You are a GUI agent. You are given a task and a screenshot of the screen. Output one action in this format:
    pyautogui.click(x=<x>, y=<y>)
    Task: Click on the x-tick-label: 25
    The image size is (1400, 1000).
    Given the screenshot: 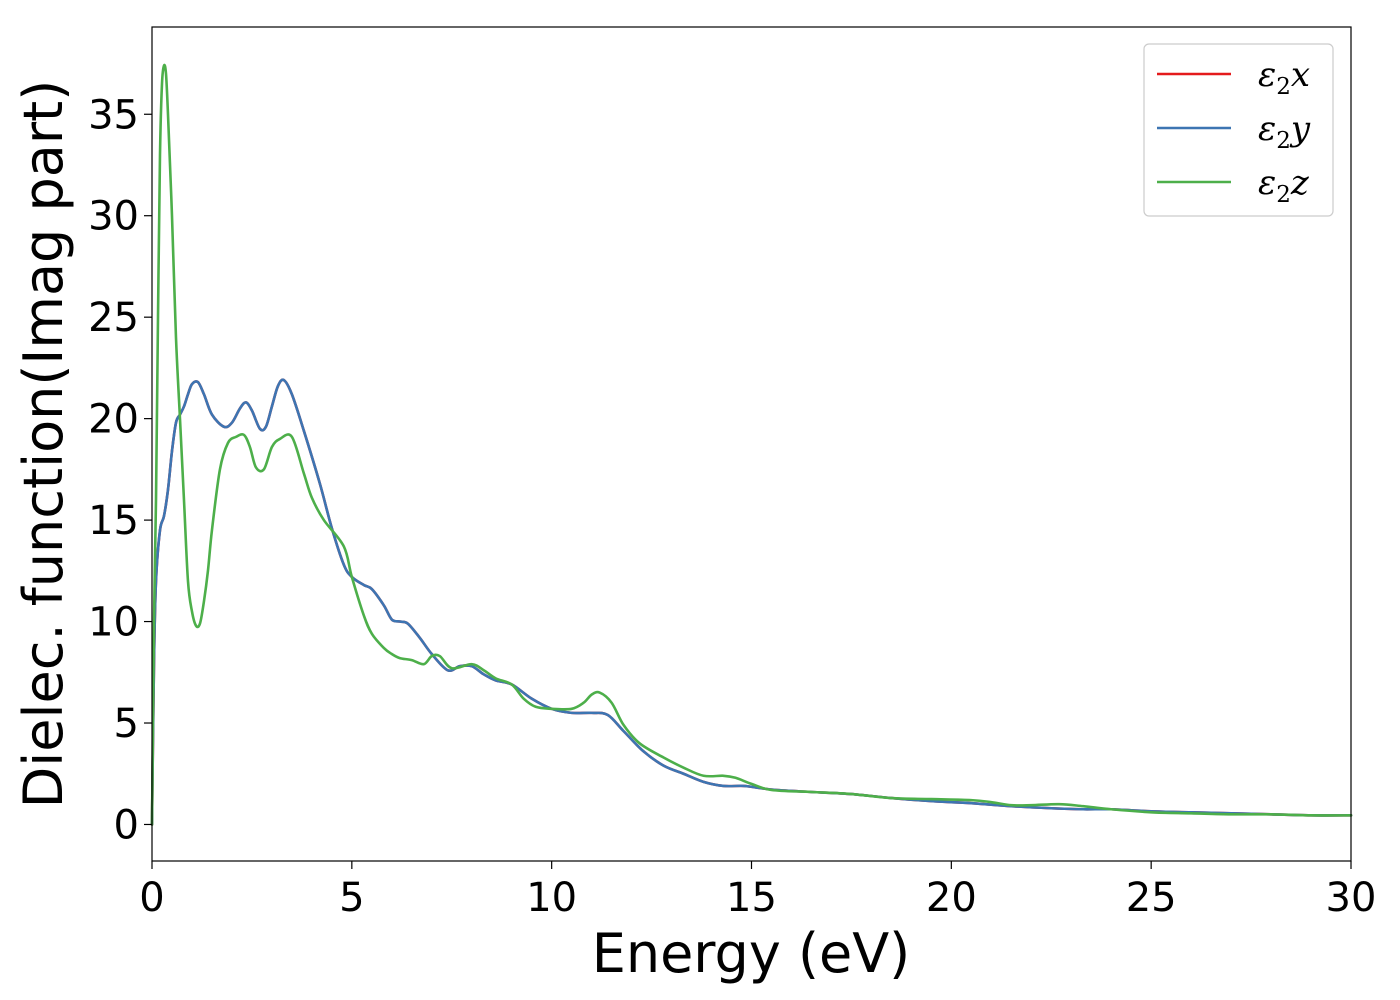 What is the action you would take?
    pyautogui.click(x=1151, y=898)
    